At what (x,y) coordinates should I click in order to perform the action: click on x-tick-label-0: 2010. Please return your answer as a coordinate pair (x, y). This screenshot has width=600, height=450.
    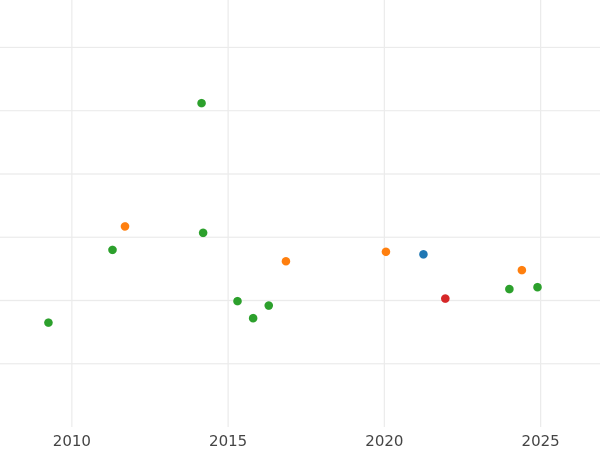
    Looking at the image, I should click on (72, 441).